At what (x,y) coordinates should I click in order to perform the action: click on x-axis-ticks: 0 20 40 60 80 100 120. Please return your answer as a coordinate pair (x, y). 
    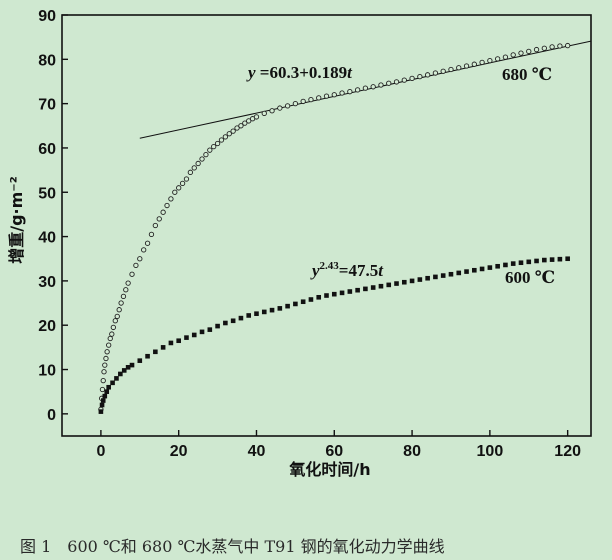
    Looking at the image, I should click on (338, 445).